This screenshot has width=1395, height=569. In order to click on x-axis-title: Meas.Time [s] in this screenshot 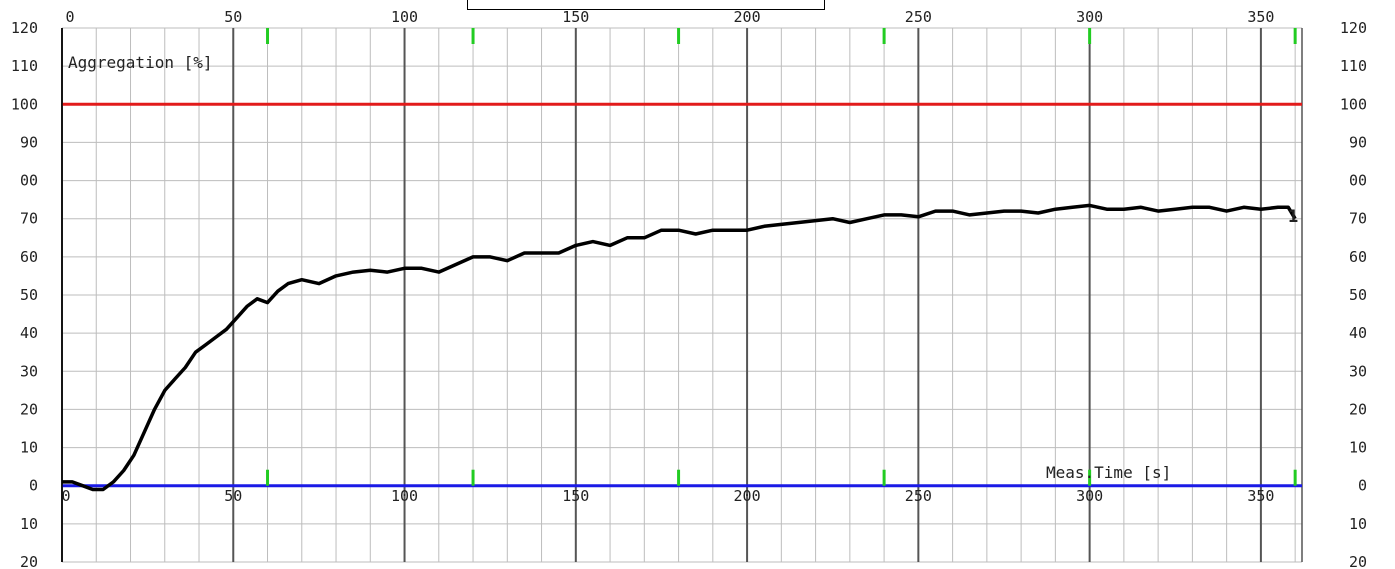, I will do `click(1108, 472)`.